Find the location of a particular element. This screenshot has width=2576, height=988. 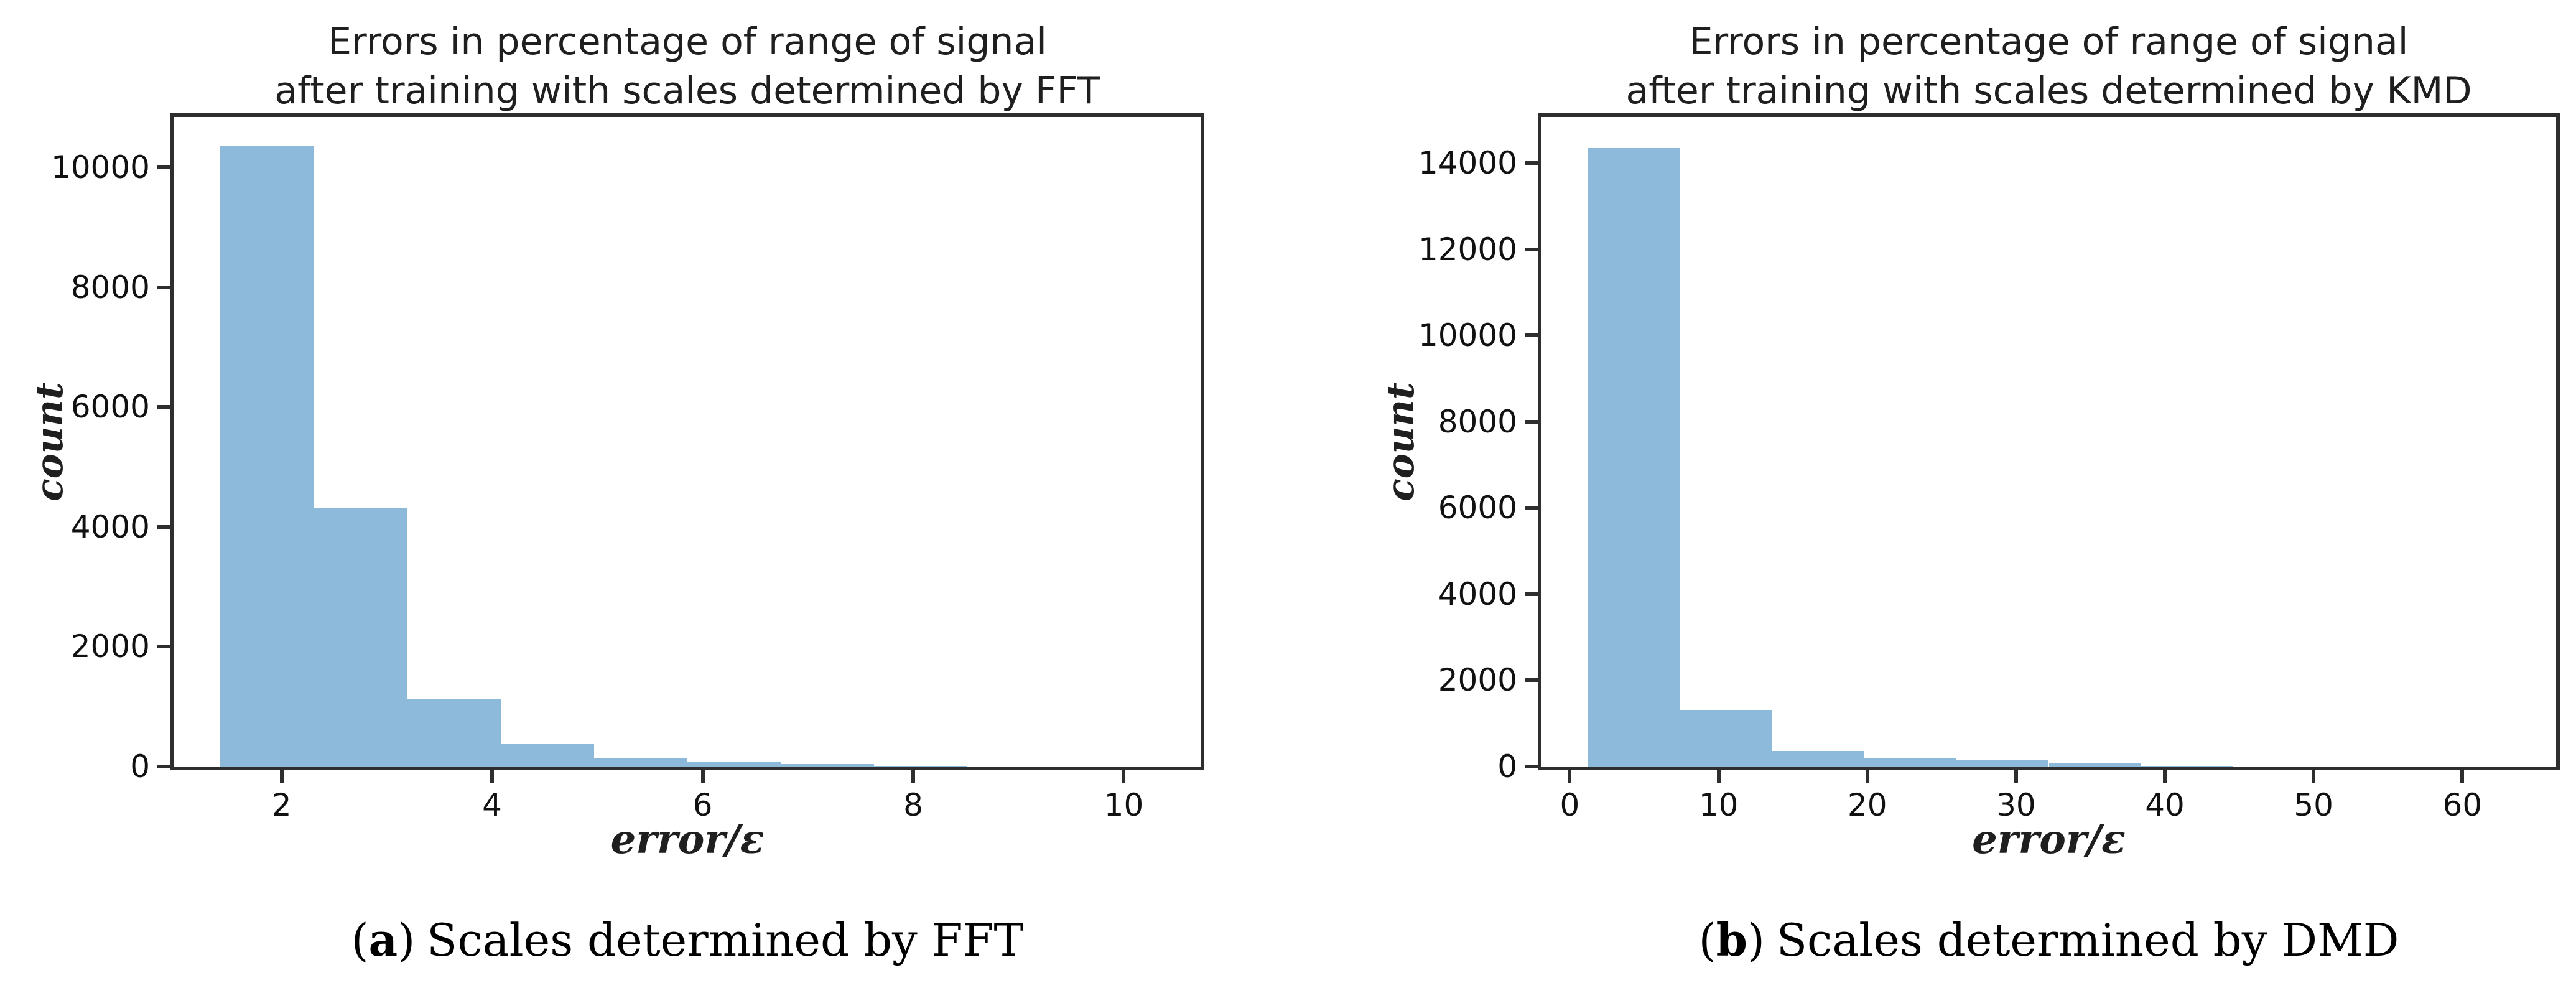

caption-a-open-paren: ( is located at coordinates (360, 940).